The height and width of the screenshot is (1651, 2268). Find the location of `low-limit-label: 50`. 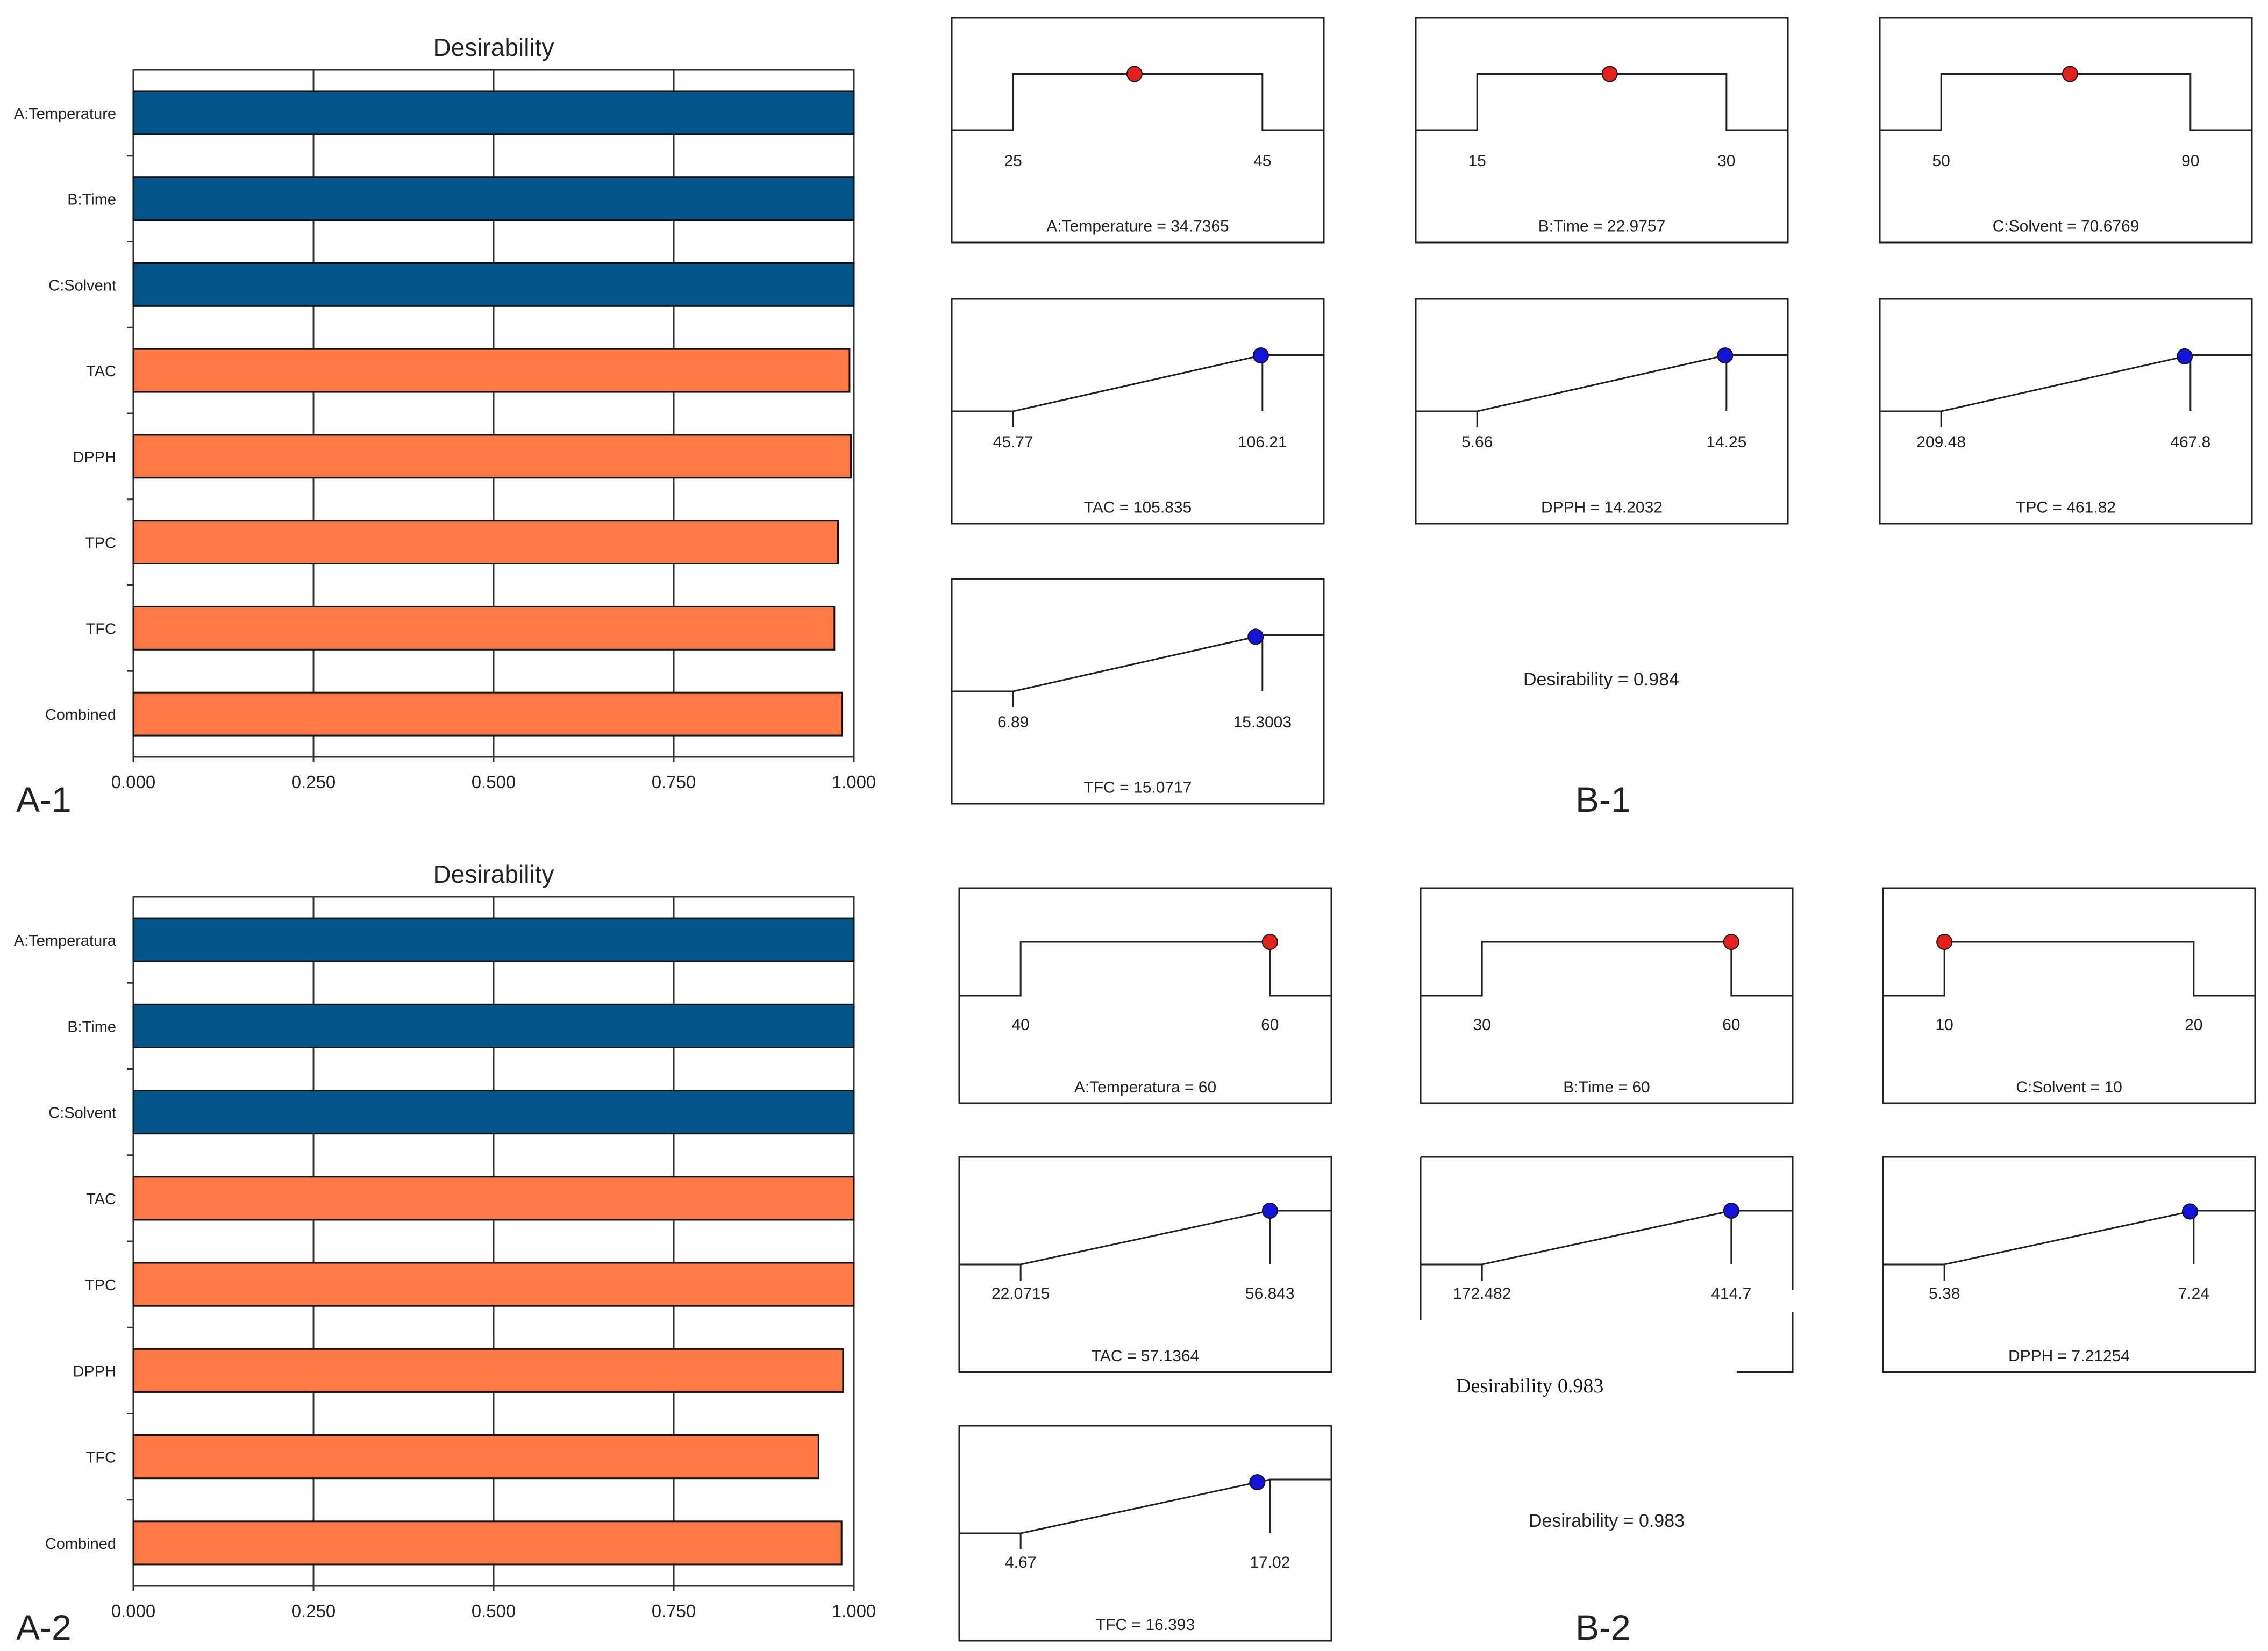

low-limit-label: 50 is located at coordinates (1941, 161).